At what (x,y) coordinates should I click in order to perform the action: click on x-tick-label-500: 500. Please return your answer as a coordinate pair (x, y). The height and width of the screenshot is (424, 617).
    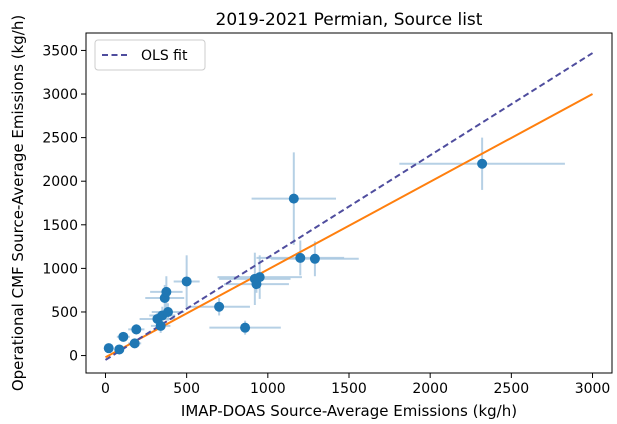
    Looking at the image, I should click on (186, 389).